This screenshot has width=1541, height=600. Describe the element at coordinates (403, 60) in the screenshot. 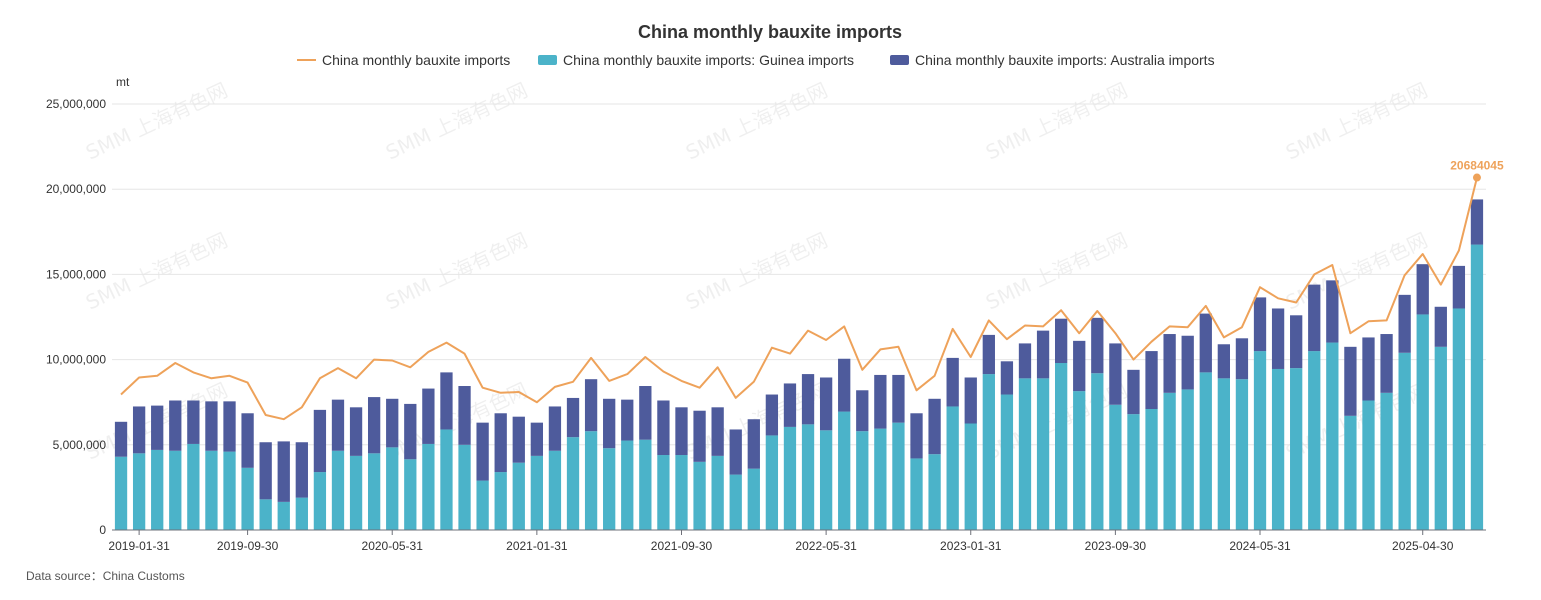

I see `legend-item-total: China monthly bauxite imports` at that location.